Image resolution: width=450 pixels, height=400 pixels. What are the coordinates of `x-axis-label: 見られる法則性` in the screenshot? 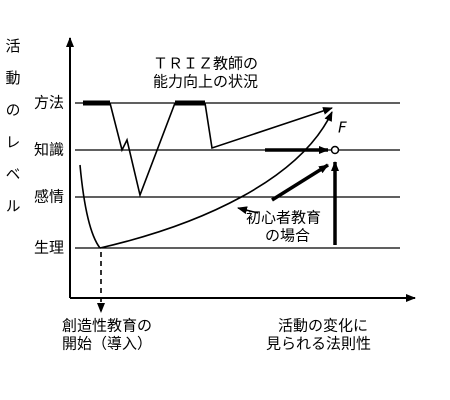 It's located at (318, 344).